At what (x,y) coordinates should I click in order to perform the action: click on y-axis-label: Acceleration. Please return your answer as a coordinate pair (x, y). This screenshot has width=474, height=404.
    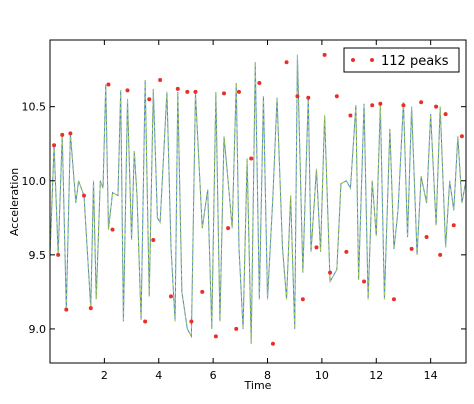
    Looking at the image, I should click on (14, 202).